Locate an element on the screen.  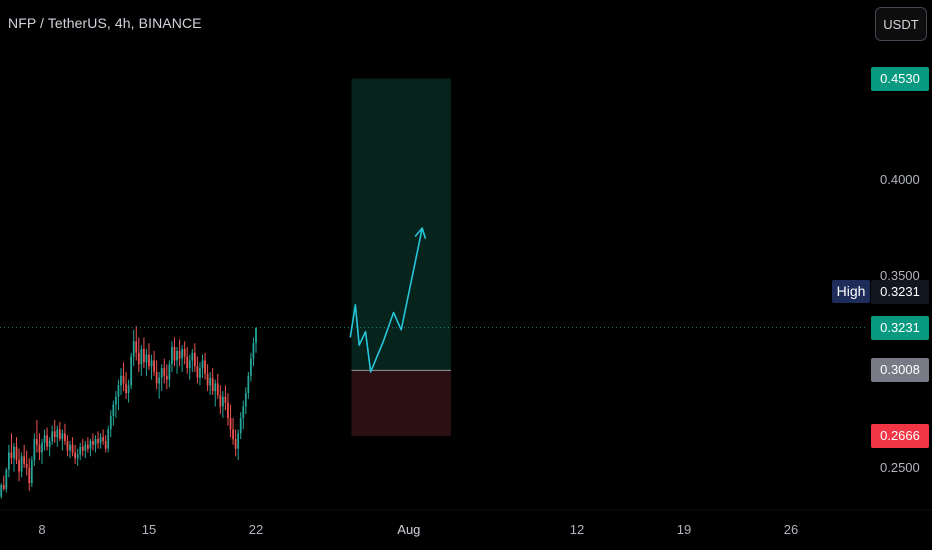
chart-title: NFP / TetherUS, 4h, BINANCE is located at coordinates (105, 23).